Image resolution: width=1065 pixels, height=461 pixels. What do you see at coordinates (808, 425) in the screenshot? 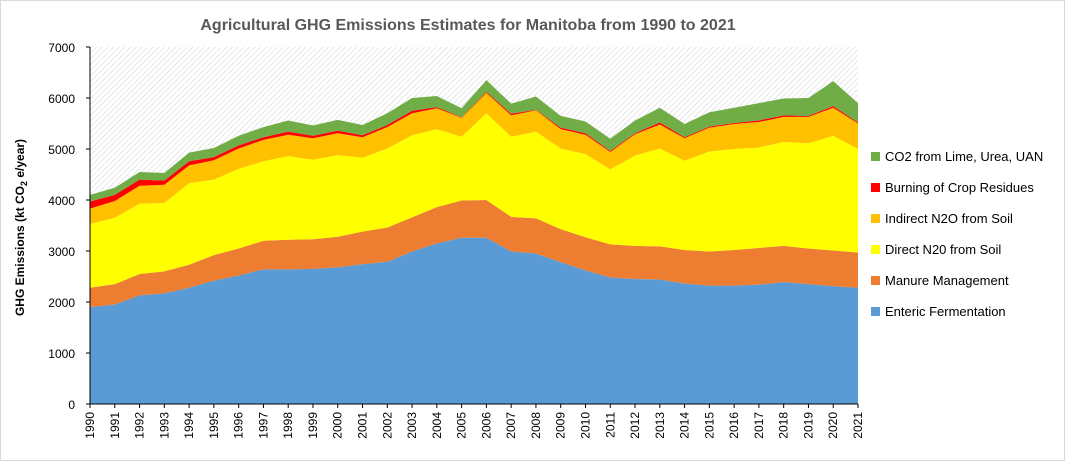
I see `x-tick-label: 2019` at bounding box center [808, 425].